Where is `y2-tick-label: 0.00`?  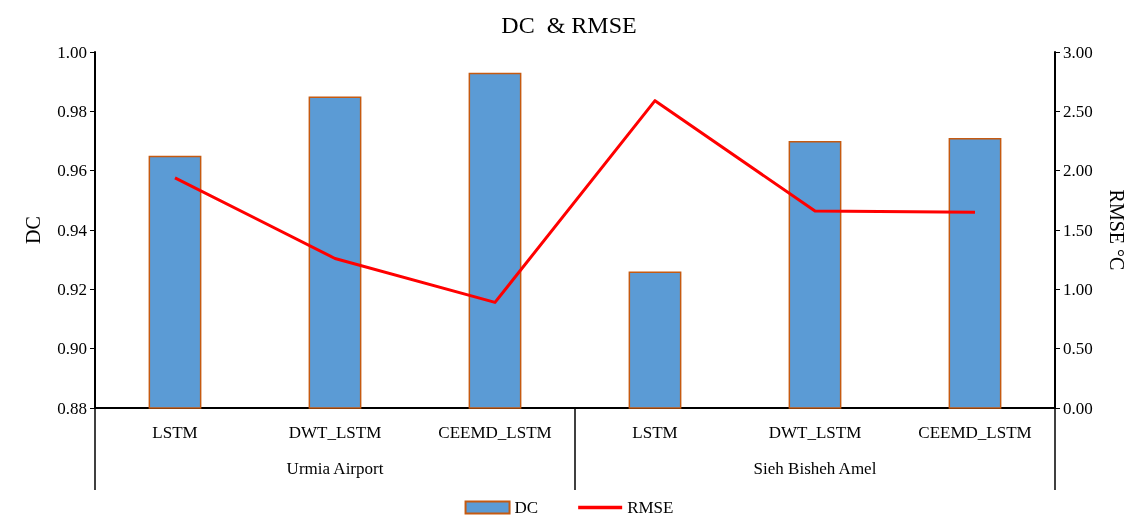
y2-tick-label: 0.00 is located at coordinates (1078, 408).